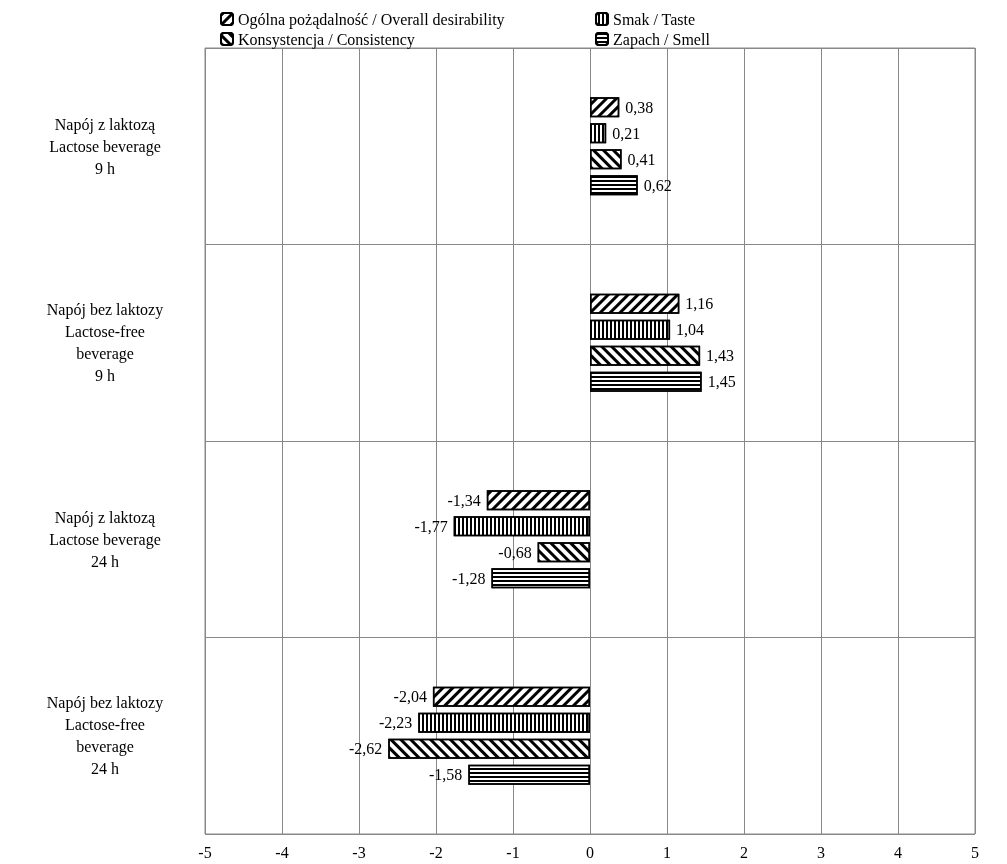 This screenshot has width=1007, height=864. What do you see at coordinates (359, 852) in the screenshot?
I see `x-tick-label: -3` at bounding box center [359, 852].